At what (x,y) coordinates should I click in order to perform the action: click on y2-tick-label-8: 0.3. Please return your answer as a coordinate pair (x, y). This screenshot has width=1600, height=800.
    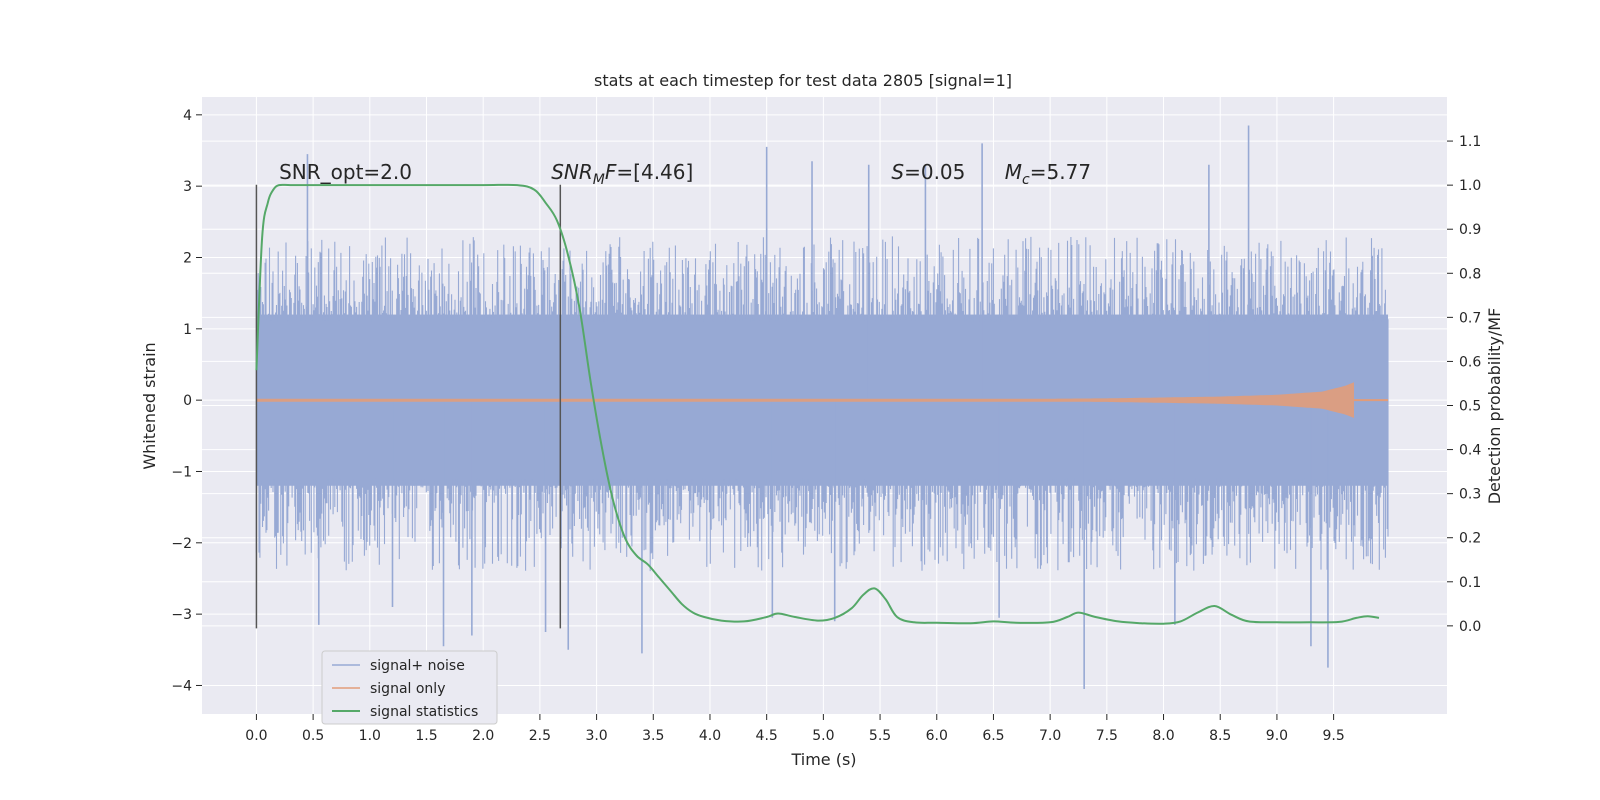
    Looking at the image, I should click on (1470, 495).